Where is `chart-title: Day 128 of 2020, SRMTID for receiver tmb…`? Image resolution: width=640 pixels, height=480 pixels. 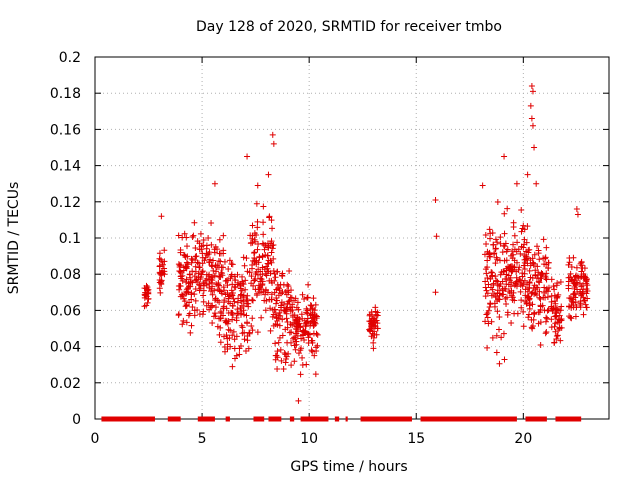
chart-title: Day 128 of 2020, SRMTID for receiver tmb… is located at coordinates (349, 27).